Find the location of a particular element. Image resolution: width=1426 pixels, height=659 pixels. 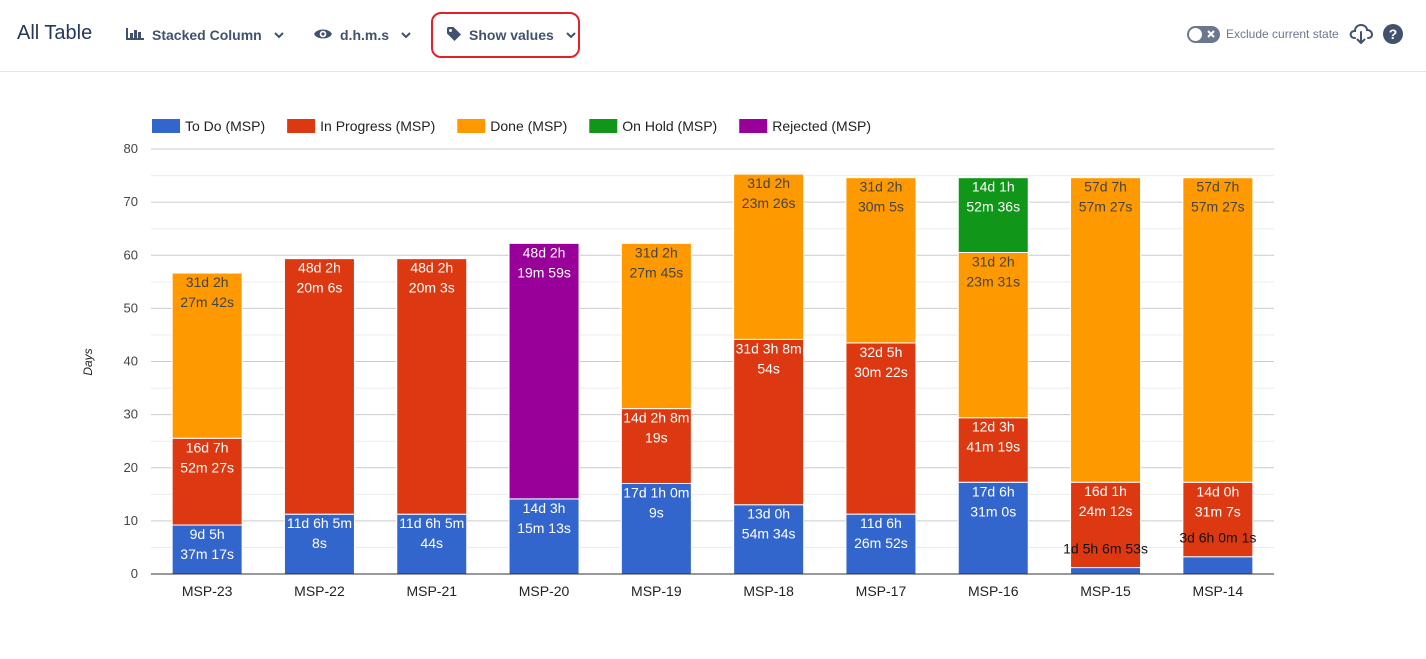

legend-item: In Progress (MSP) is located at coordinates (361, 126).